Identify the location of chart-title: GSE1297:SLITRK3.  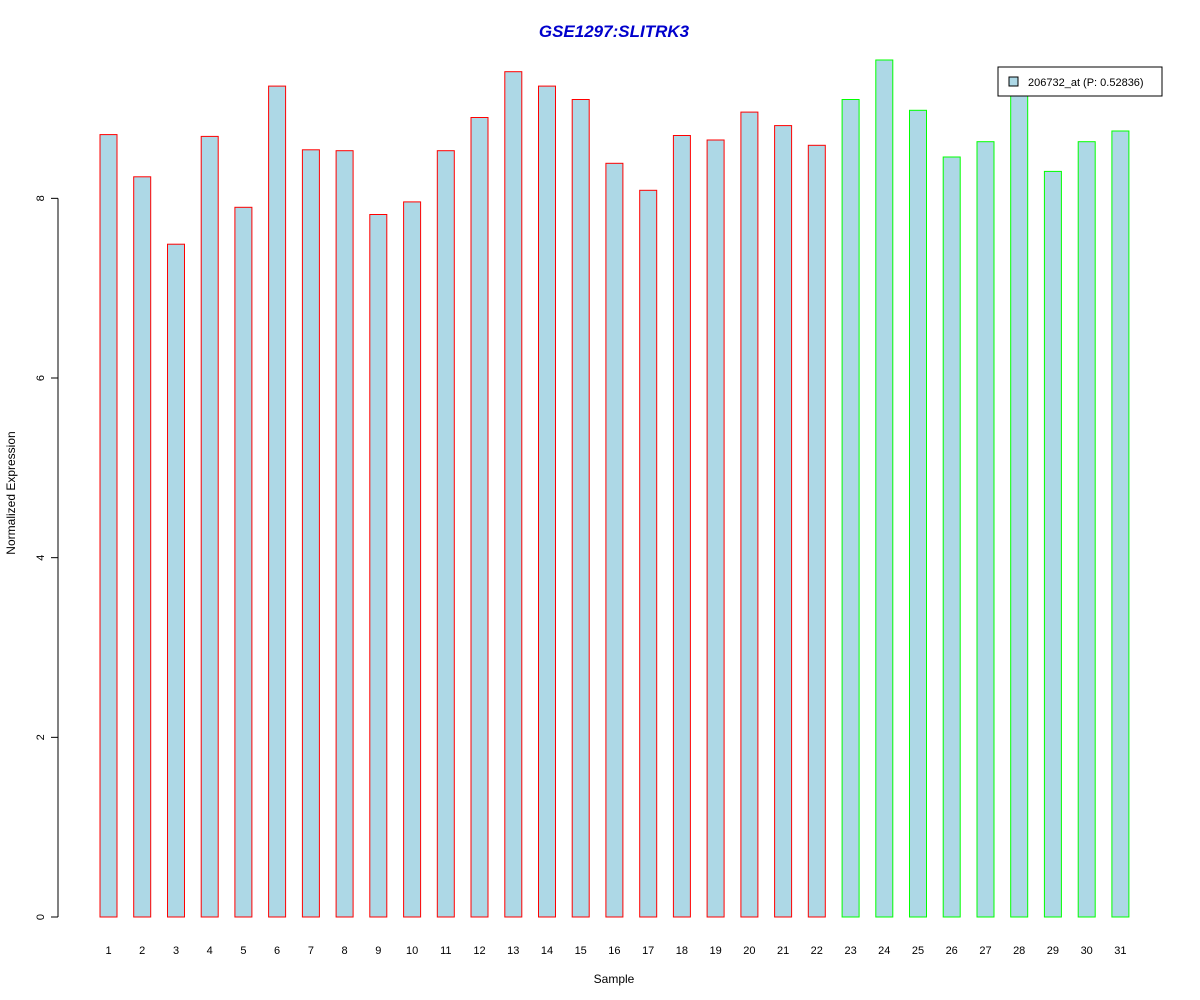
(614, 31).